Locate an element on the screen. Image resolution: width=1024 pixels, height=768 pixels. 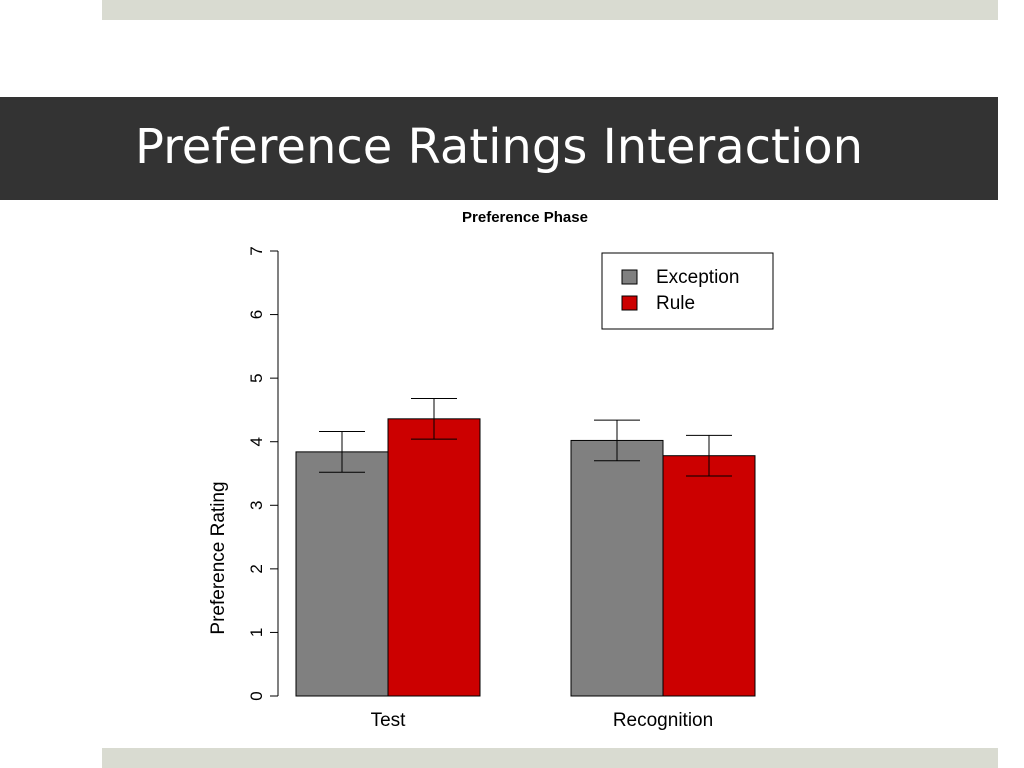
x-tick-label: Recognition is located at coordinates (663, 720).